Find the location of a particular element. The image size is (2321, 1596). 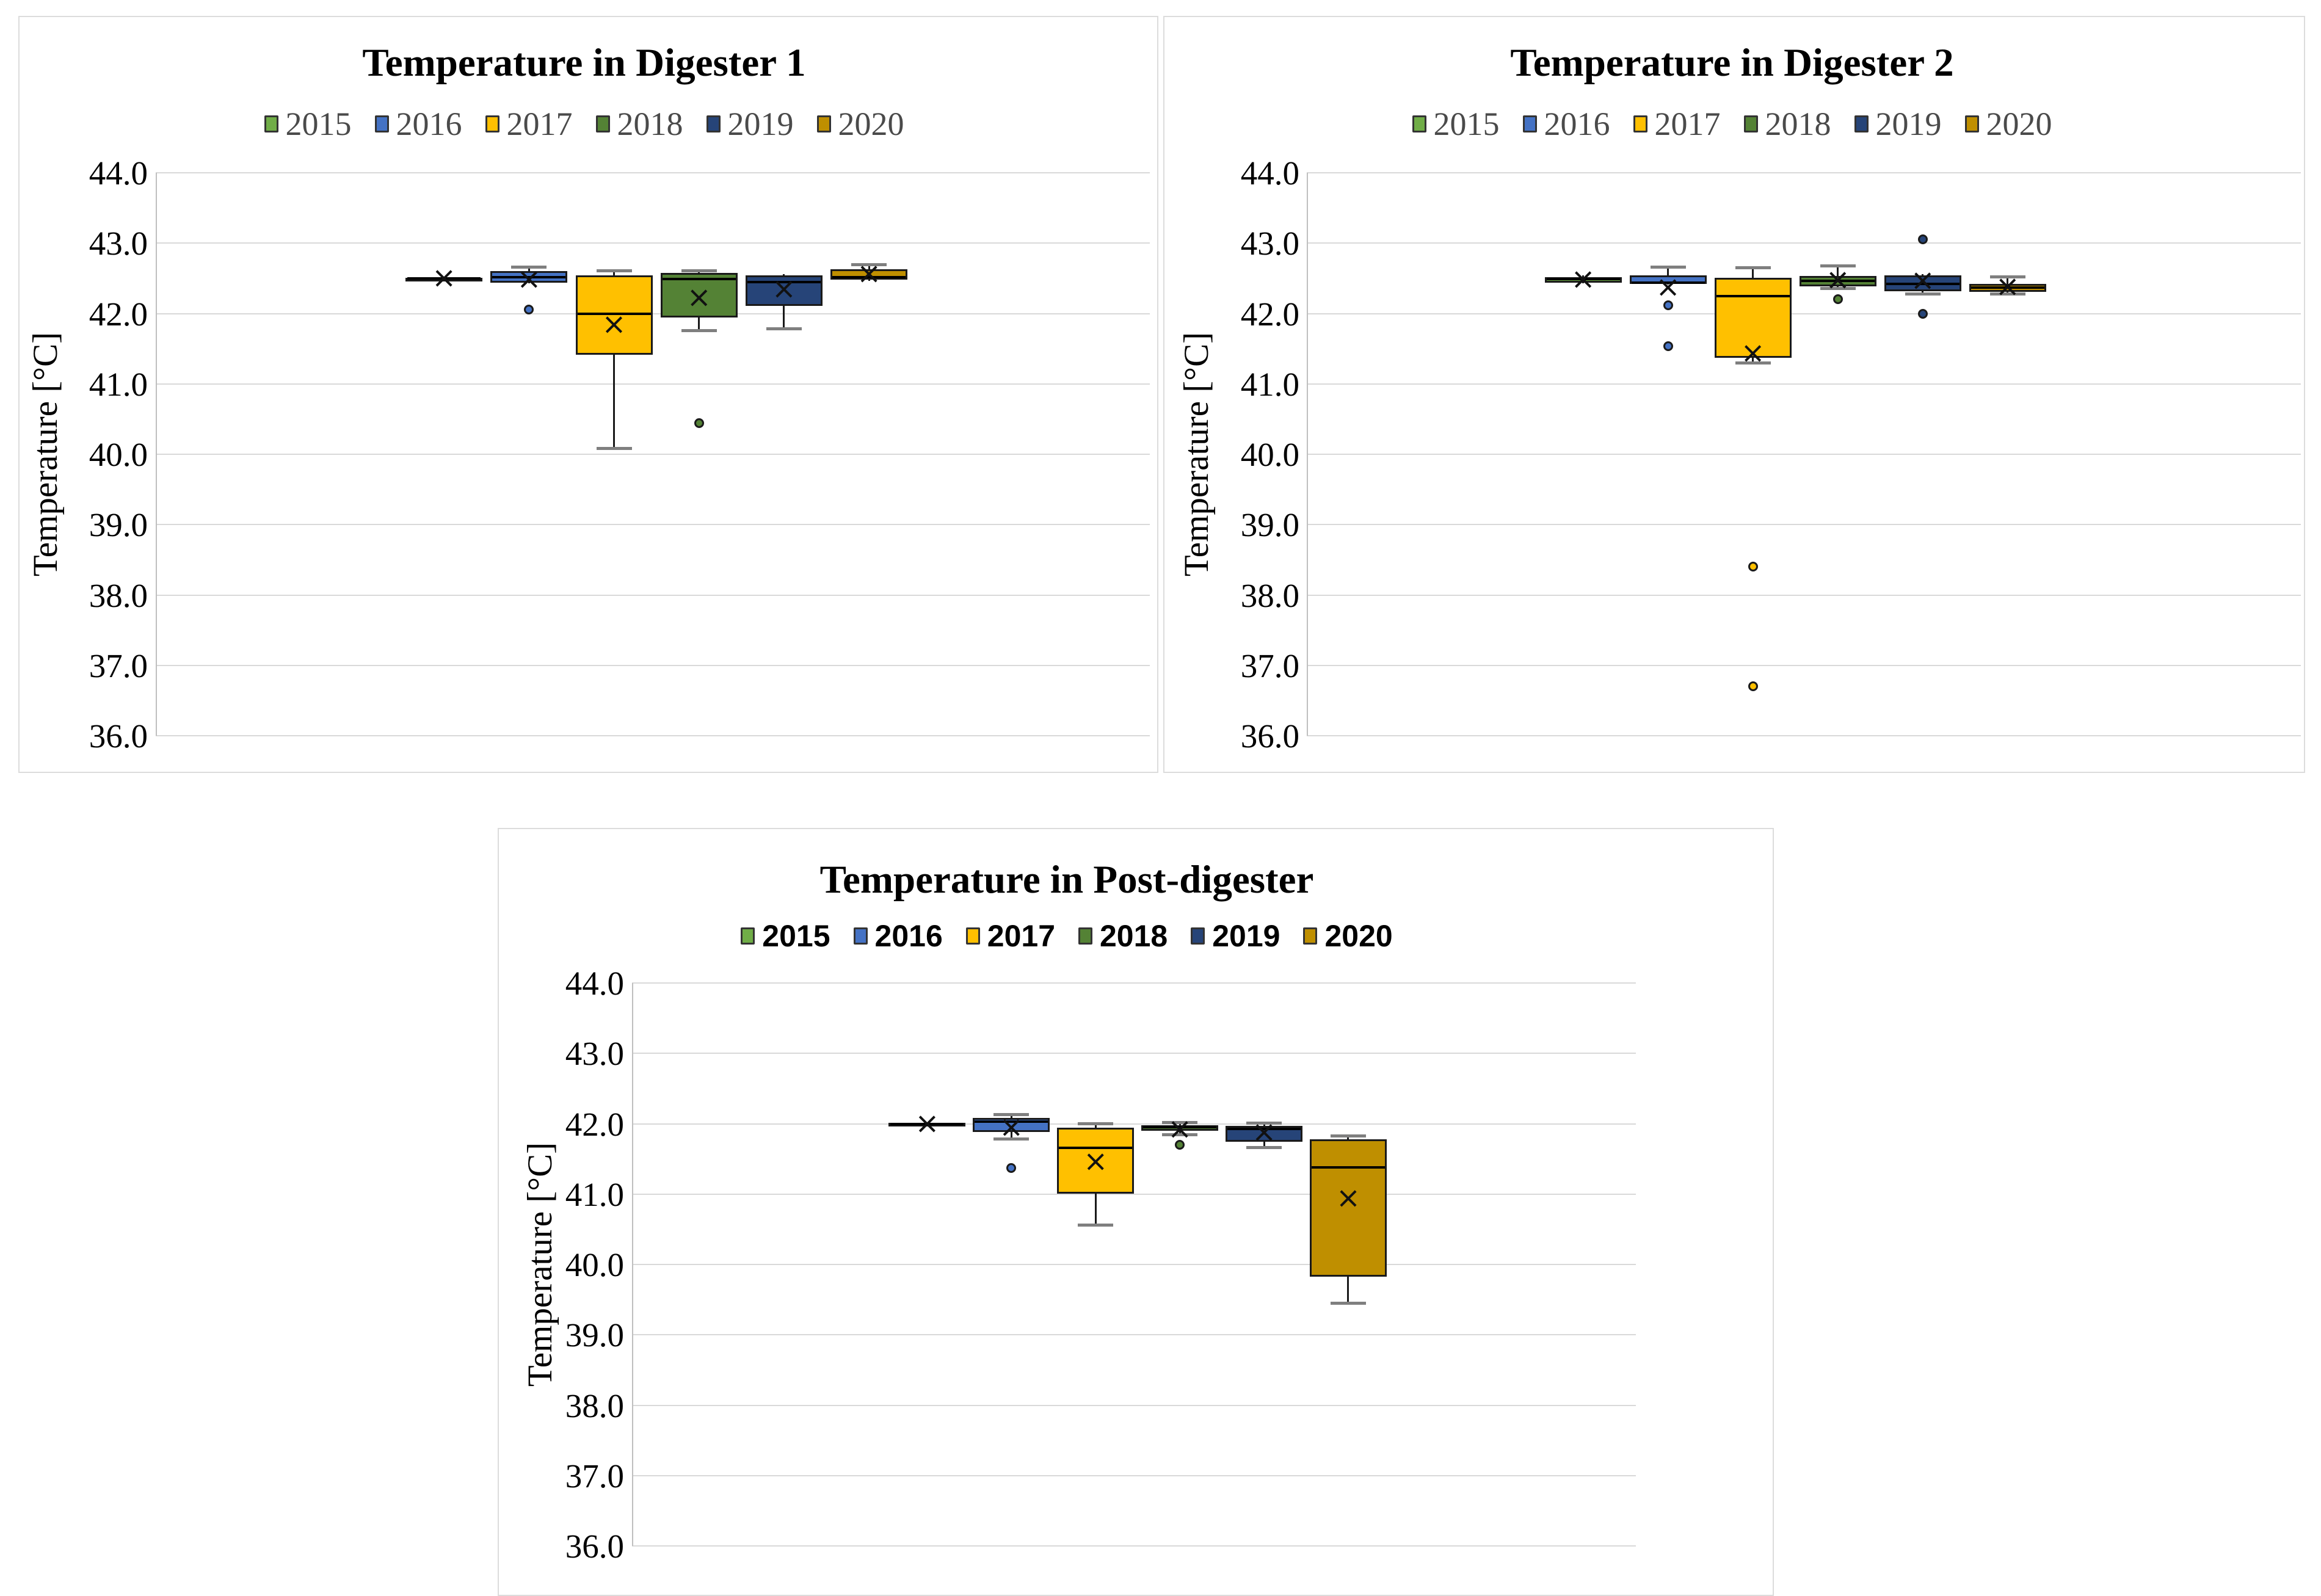

y-tick-label: 37.0 is located at coordinates (594, 1476).